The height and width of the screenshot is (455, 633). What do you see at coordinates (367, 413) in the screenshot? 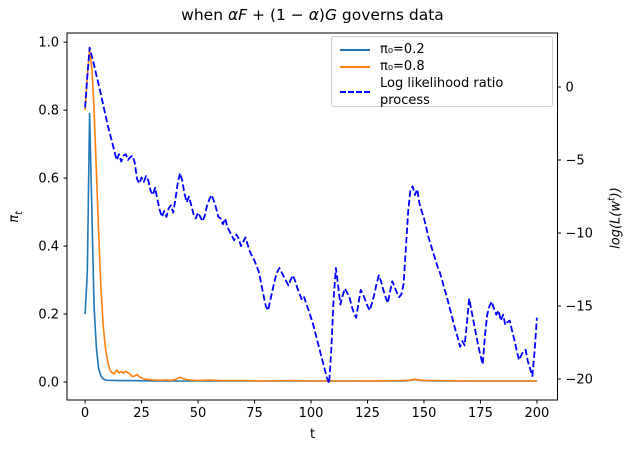
I see `x-tick-label: 125` at bounding box center [367, 413].